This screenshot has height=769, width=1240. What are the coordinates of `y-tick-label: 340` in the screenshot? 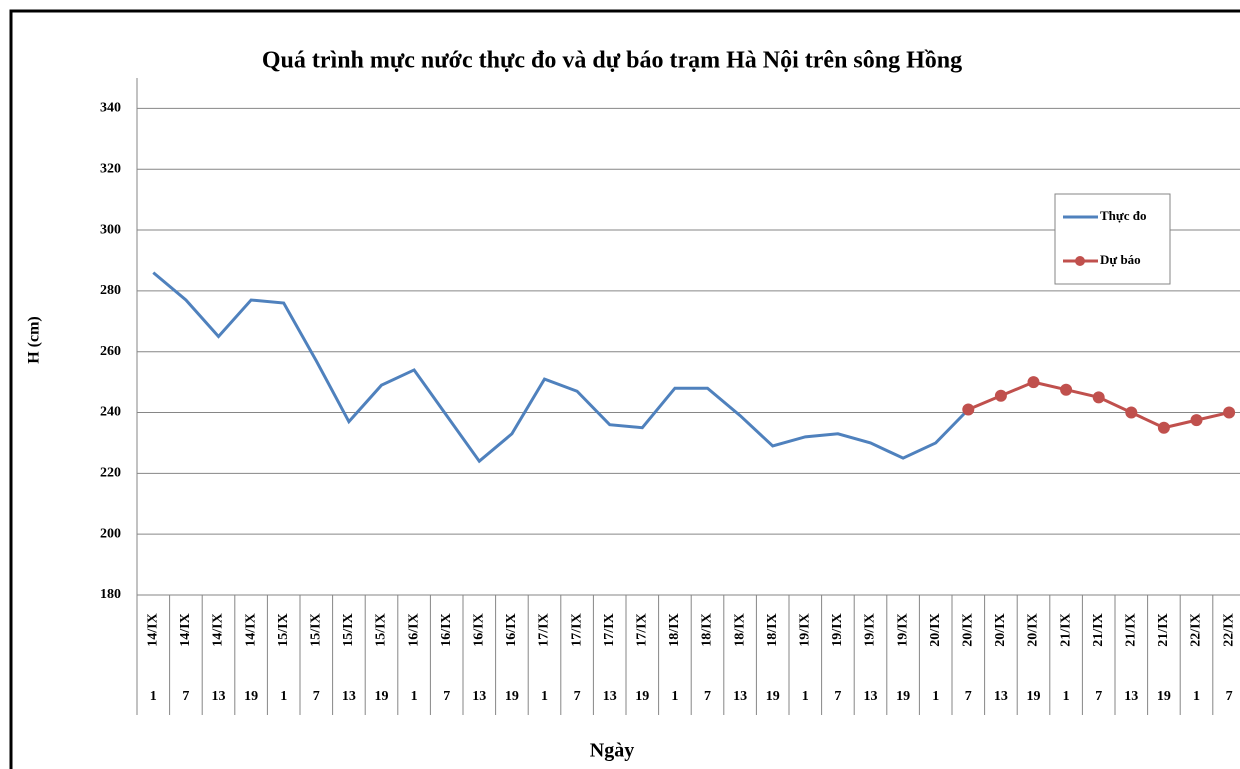 It's located at (110, 108).